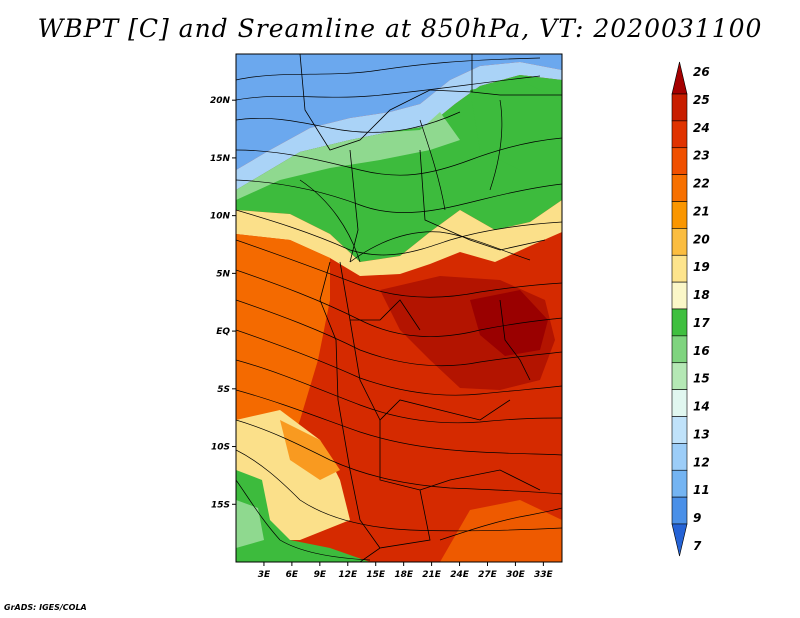  What do you see at coordinates (45, 607) in the screenshot?
I see `credit-text: GrADS: IGES/COLA` at bounding box center [45, 607].